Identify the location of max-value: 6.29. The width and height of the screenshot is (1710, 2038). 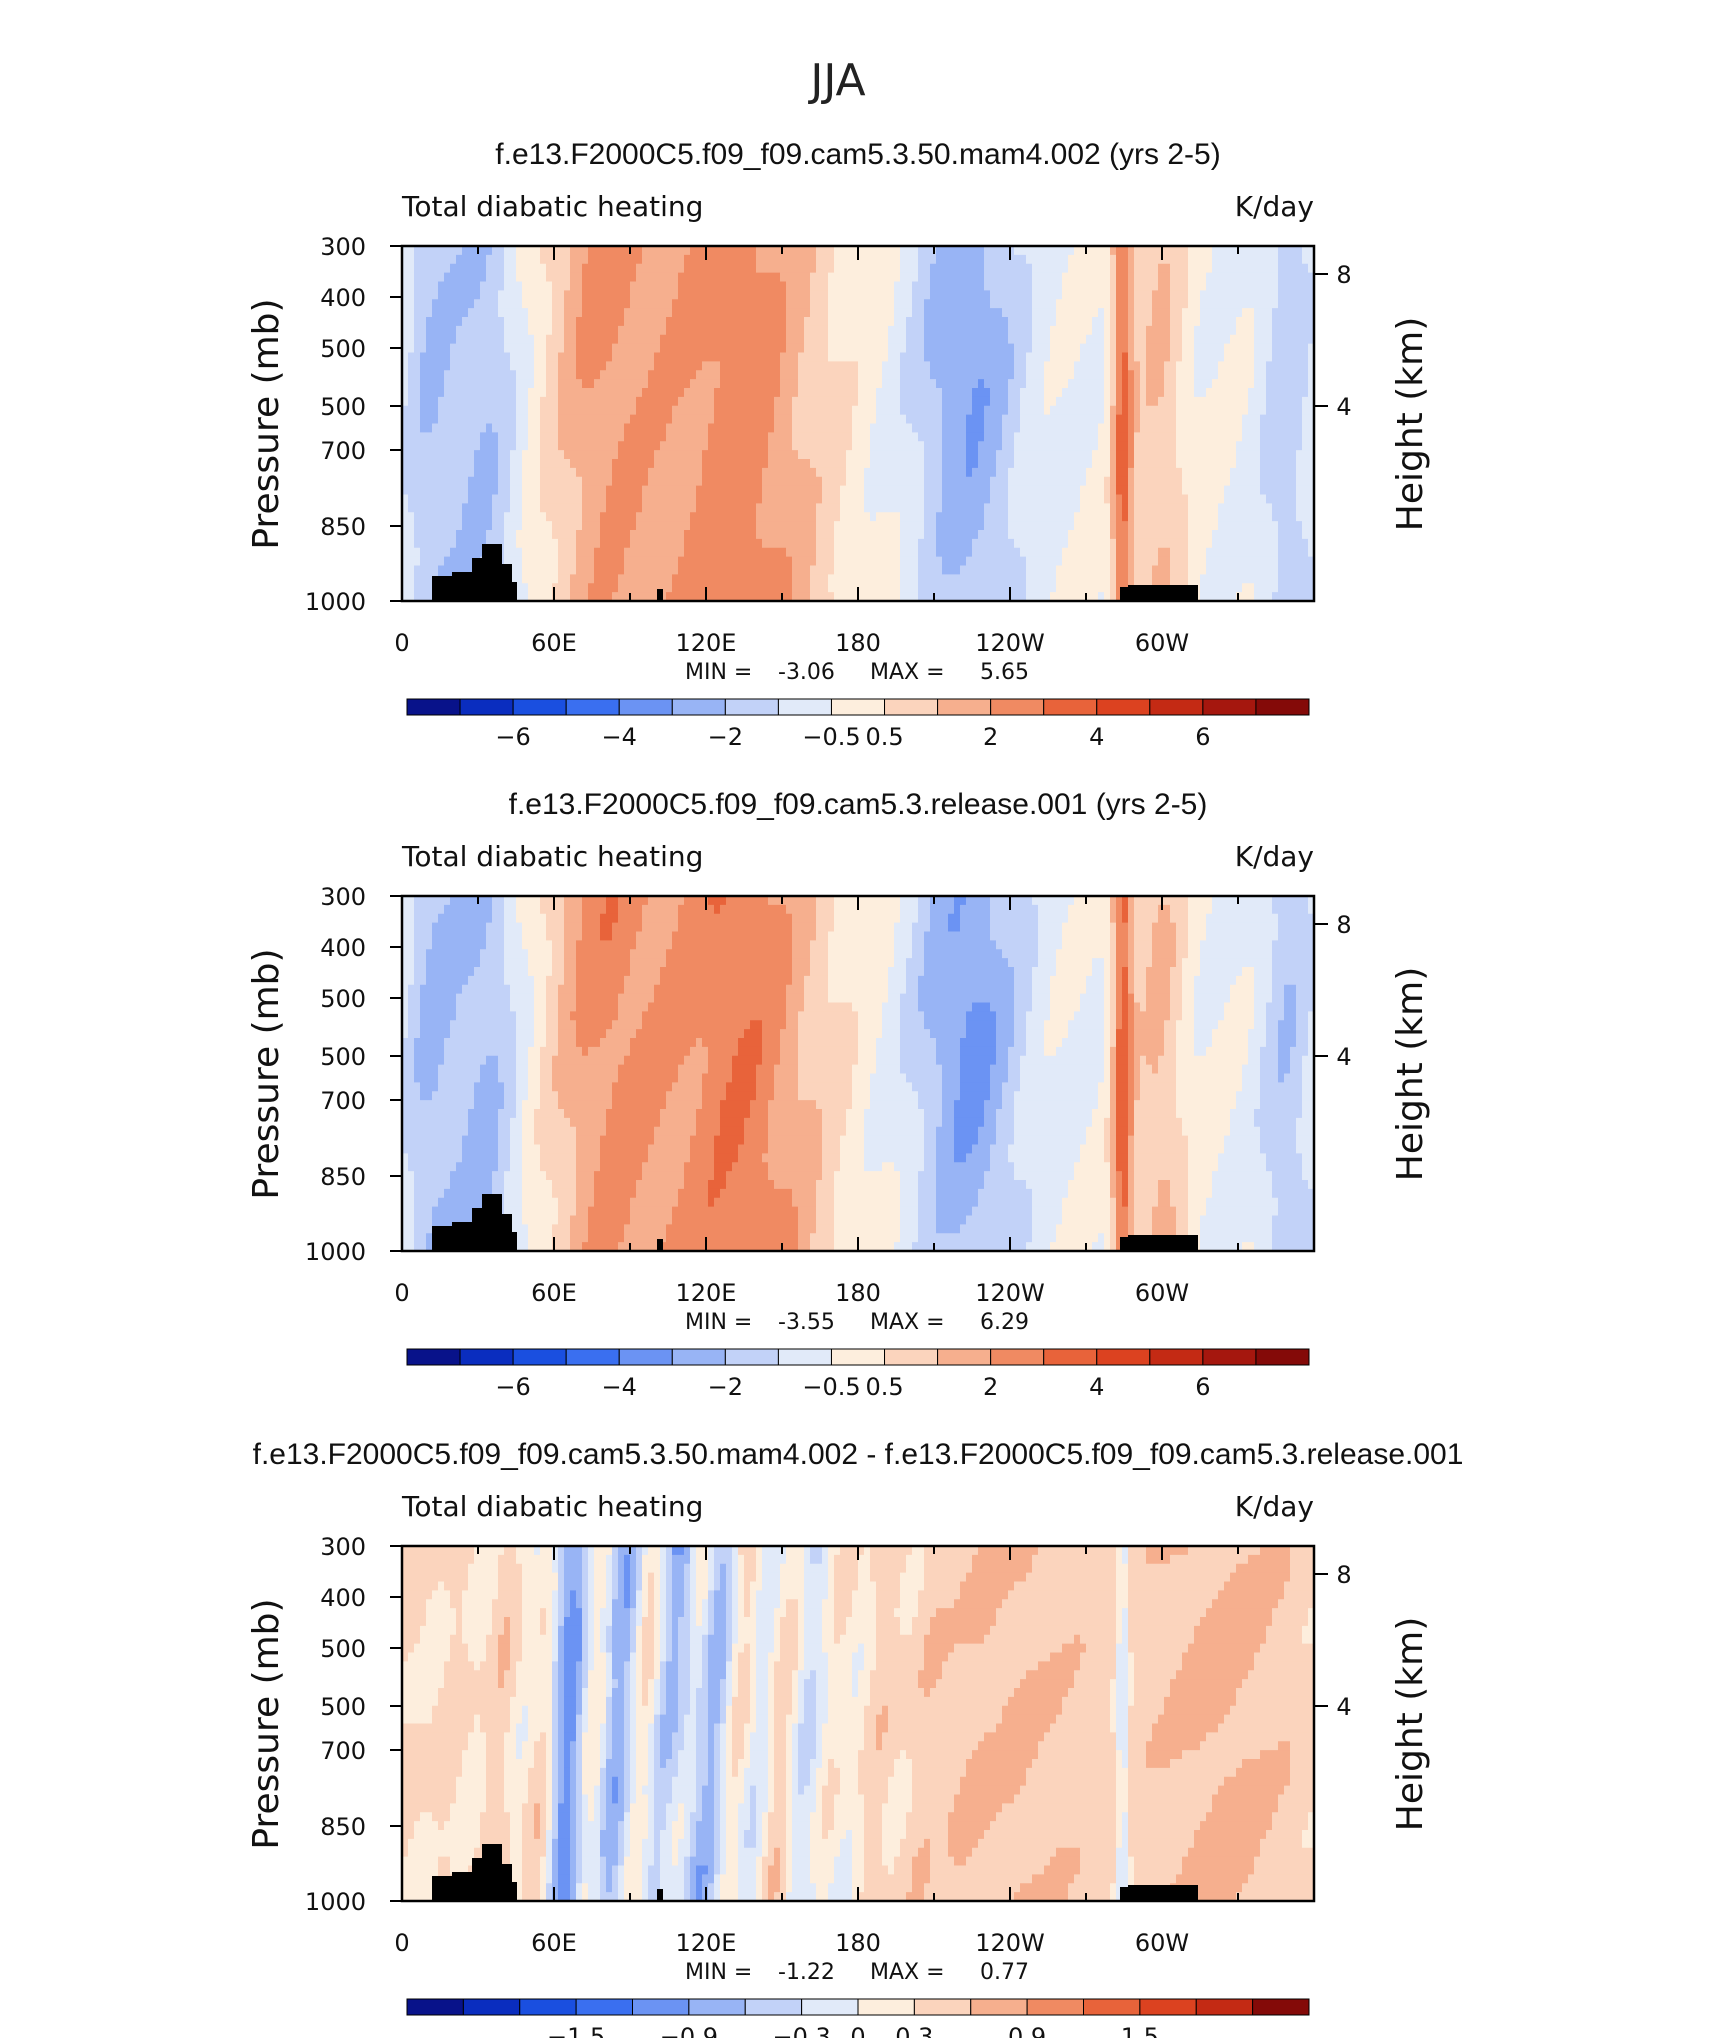
(1004, 1322).